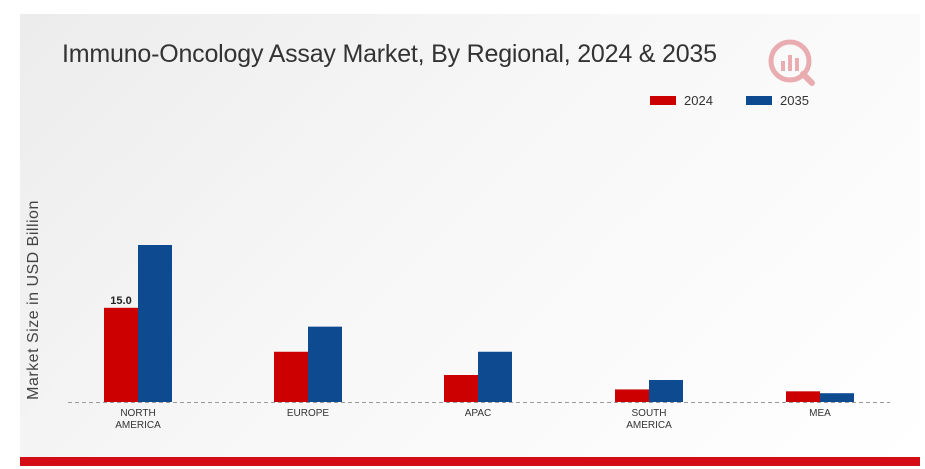  What do you see at coordinates (649, 419) in the screenshot?
I see `x-tick-label: SOUTH AMERICA` at bounding box center [649, 419].